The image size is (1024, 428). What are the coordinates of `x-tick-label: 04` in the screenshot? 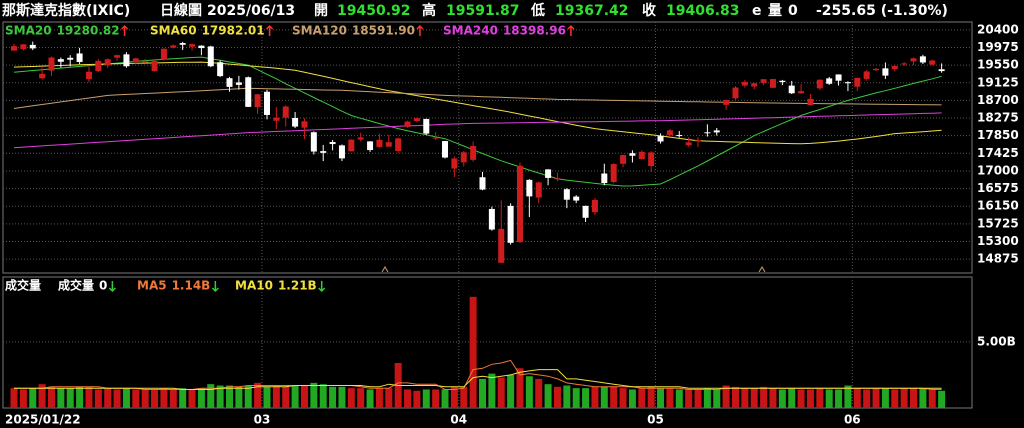 It's located at (458, 420).